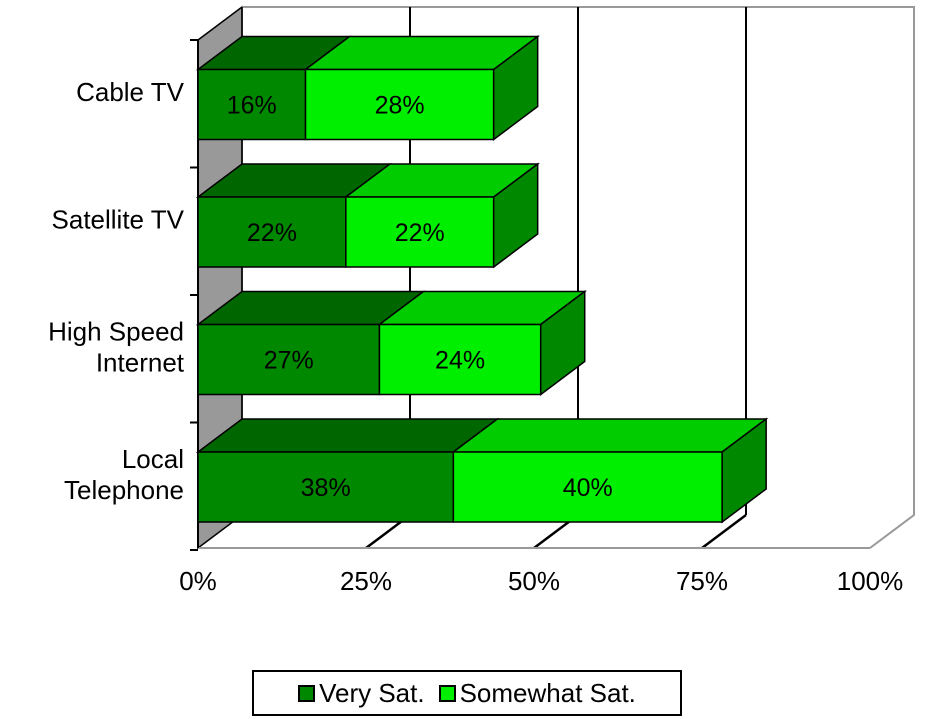 The width and height of the screenshot is (927, 719). I want to click on category-label-3-0: Local, so click(153, 459).